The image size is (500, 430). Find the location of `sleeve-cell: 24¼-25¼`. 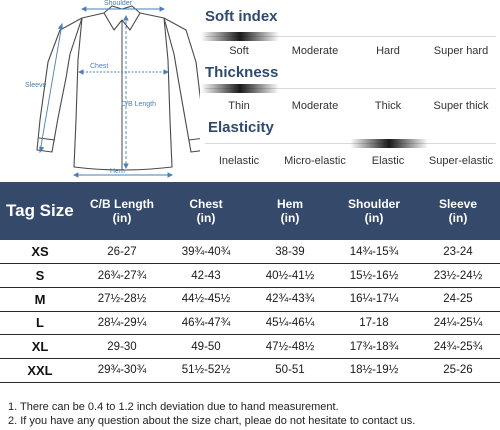

sleeve-cell: 24¼-25¼ is located at coordinates (458, 323).